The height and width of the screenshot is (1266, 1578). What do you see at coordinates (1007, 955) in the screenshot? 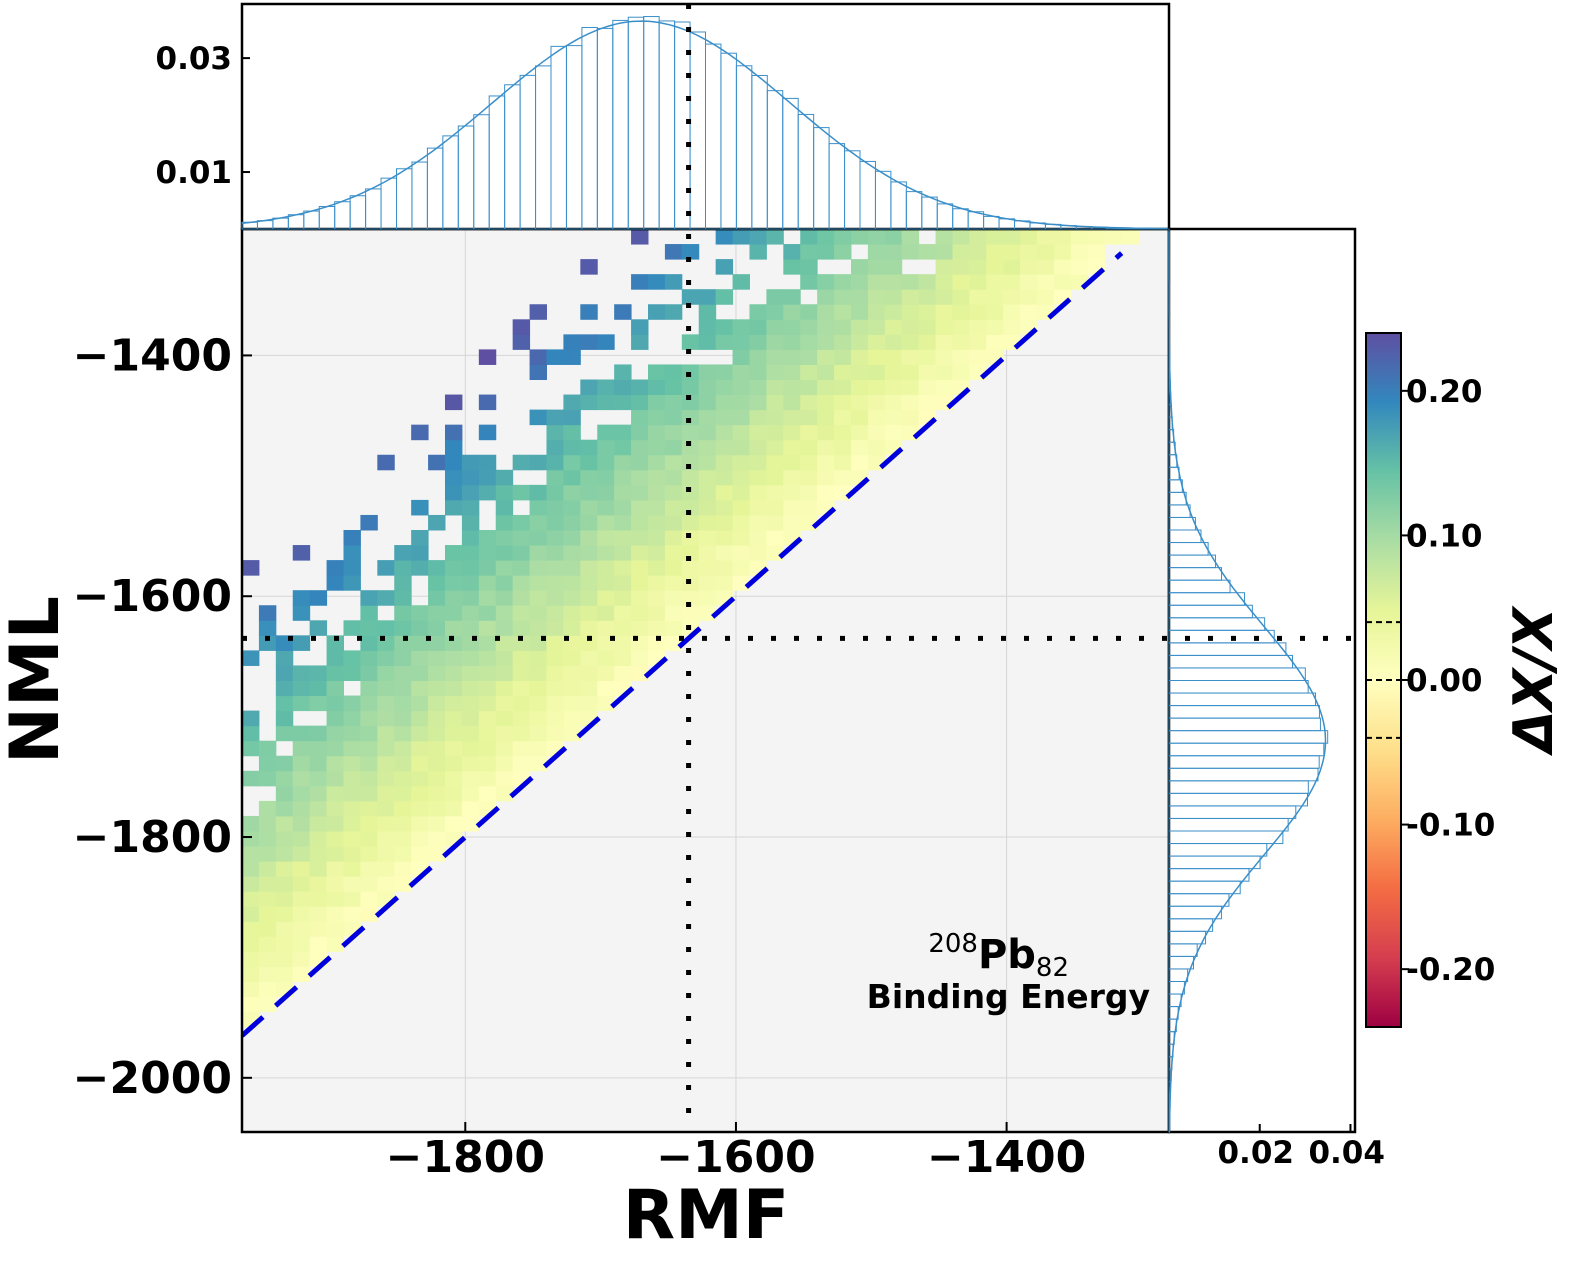
I see `element-symbol: Pb` at bounding box center [1007, 955].